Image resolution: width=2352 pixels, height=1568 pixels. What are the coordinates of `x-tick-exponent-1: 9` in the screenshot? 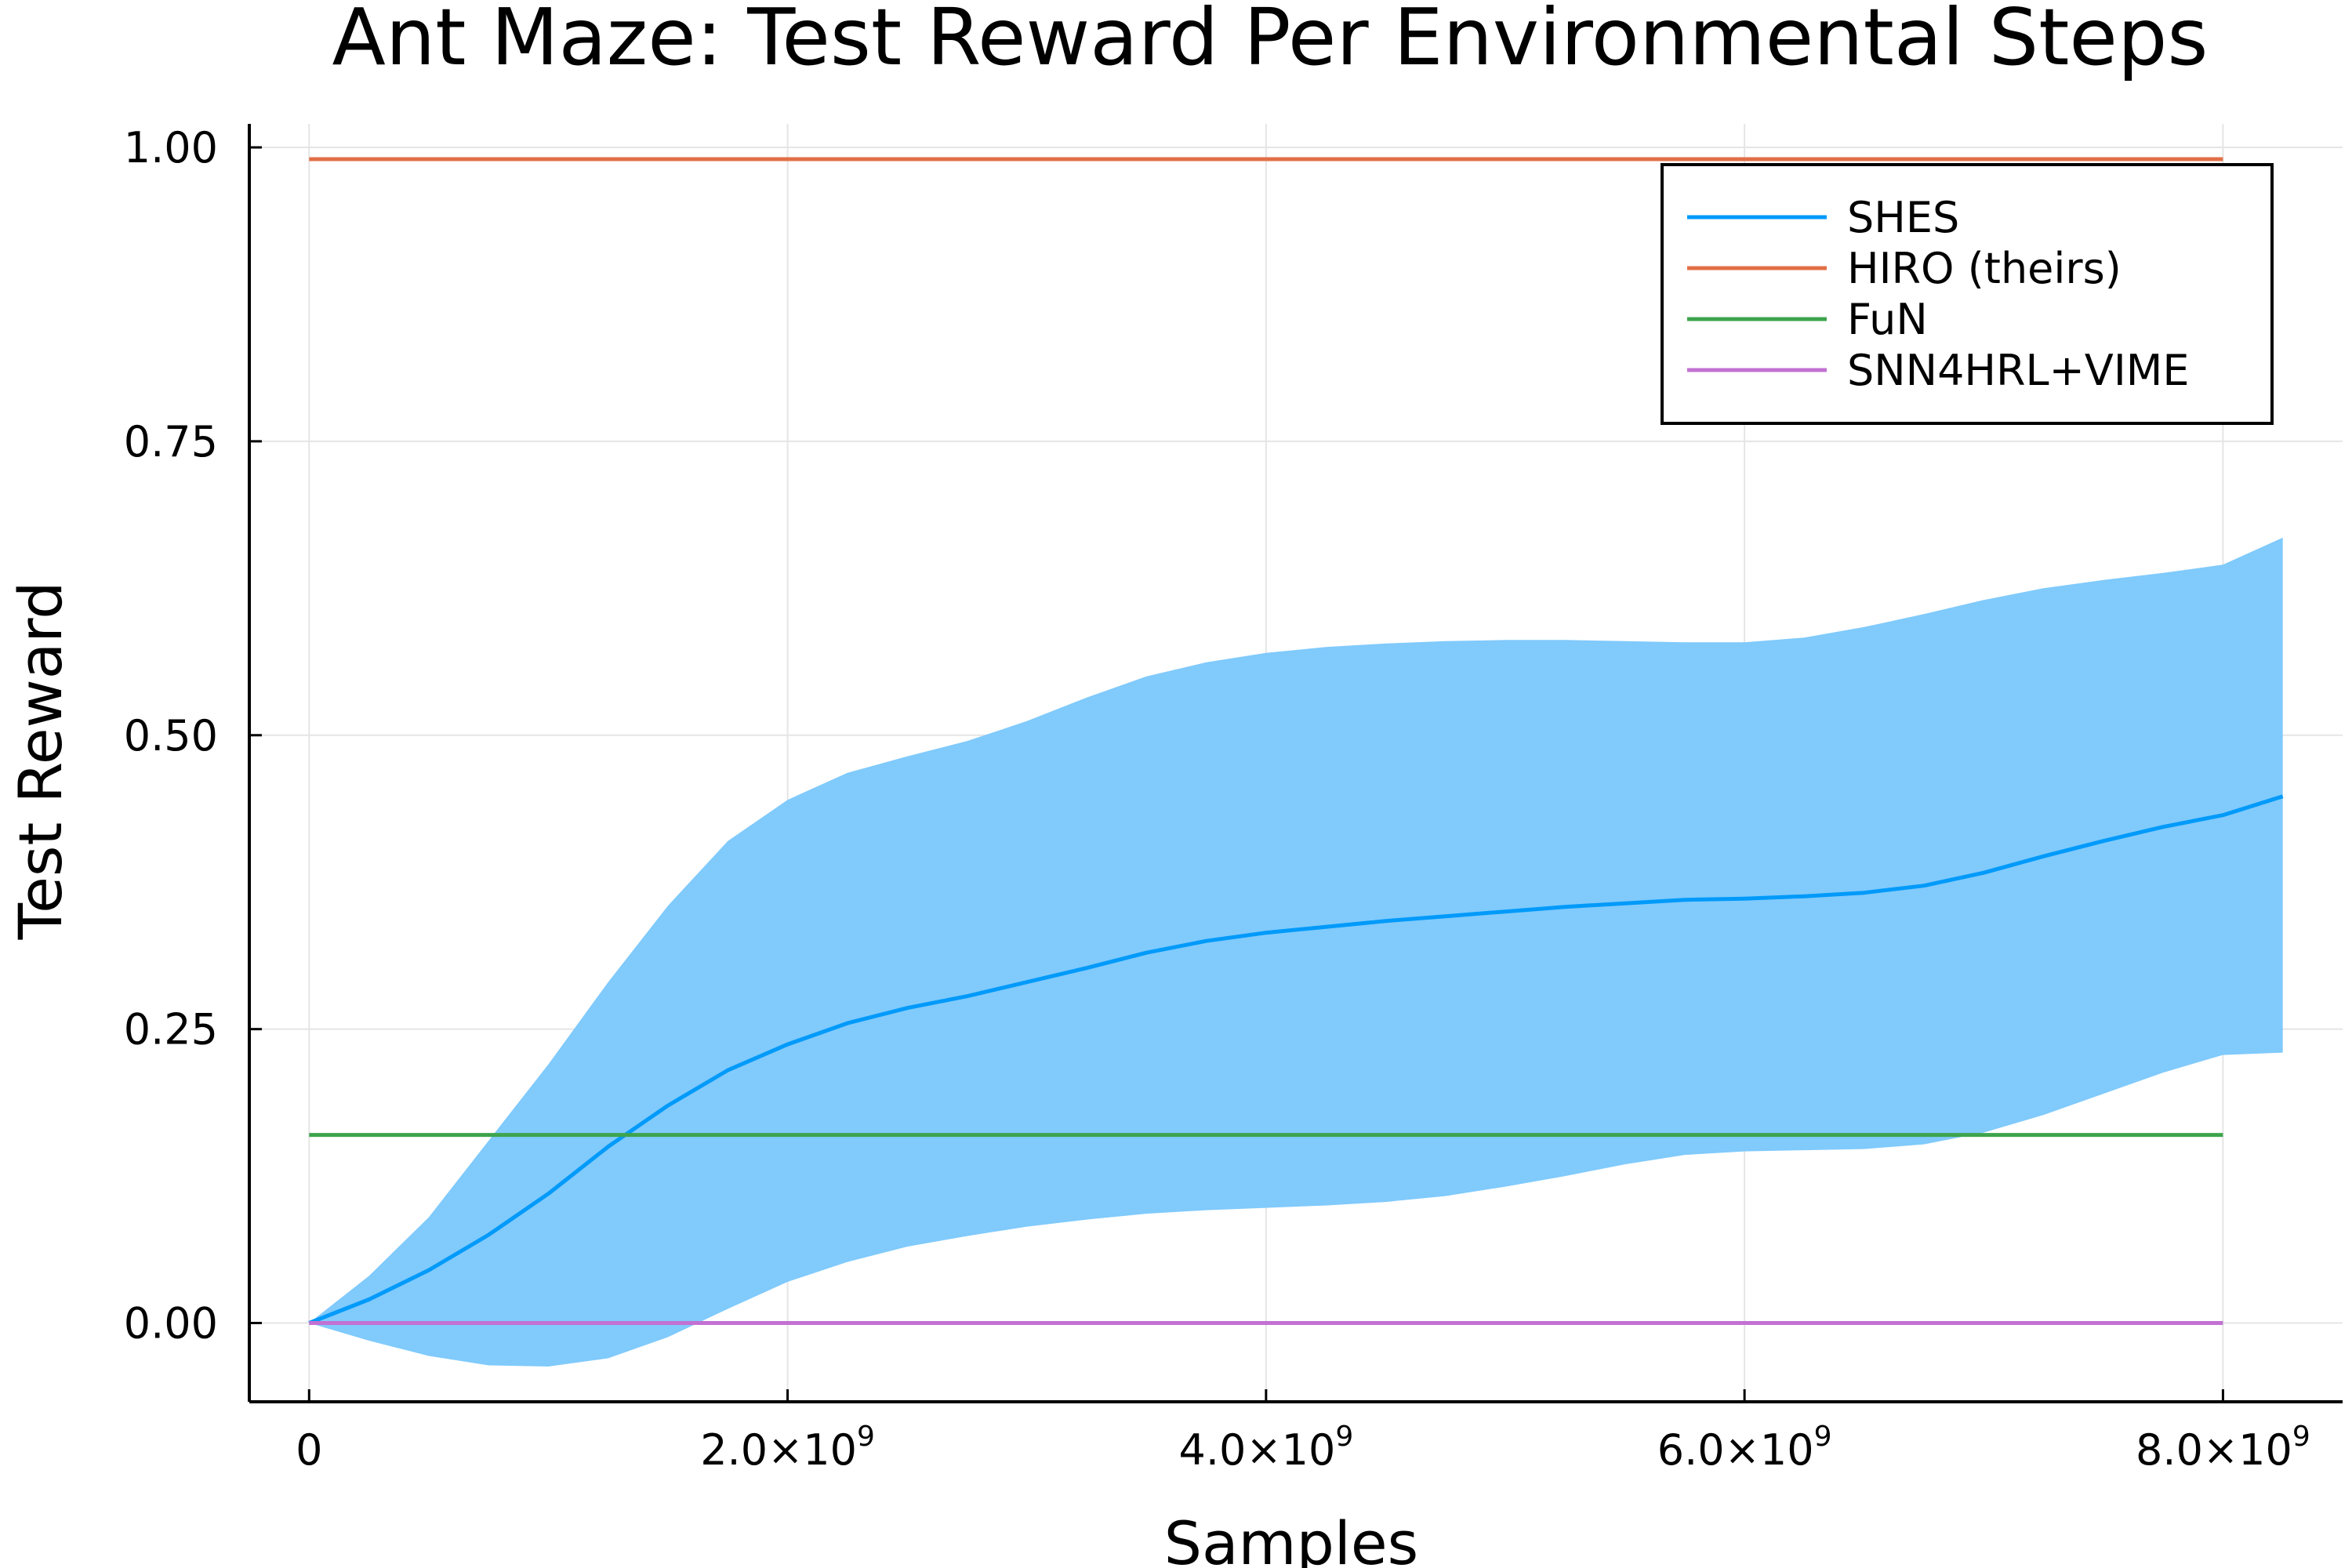 It's located at (866, 1437).